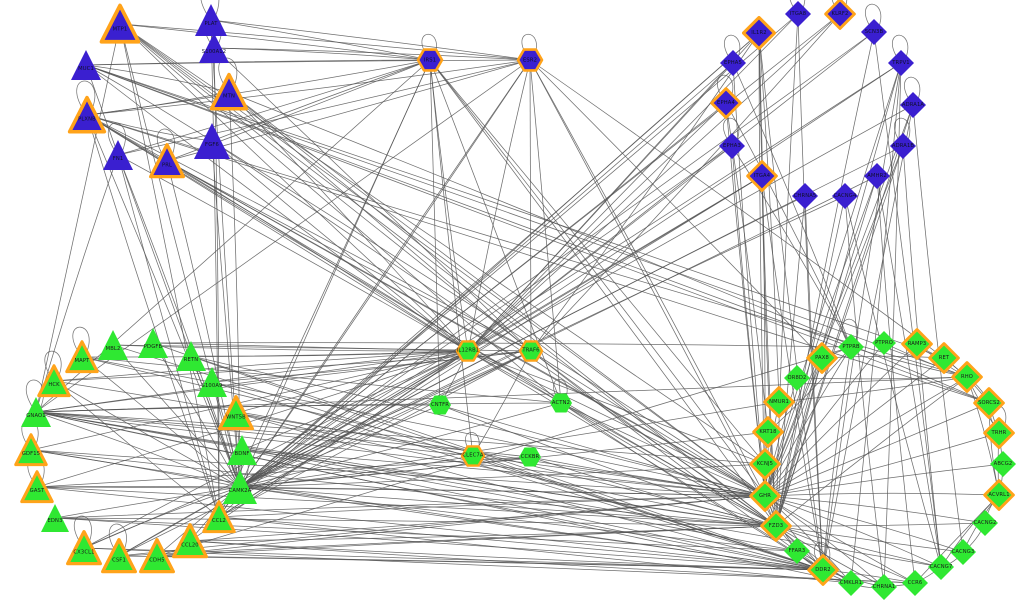 This screenshot has height=600, width=1027. Describe the element at coordinates (797, 551) in the screenshot. I see `graph-node-ffar3: FFAR3` at that location.